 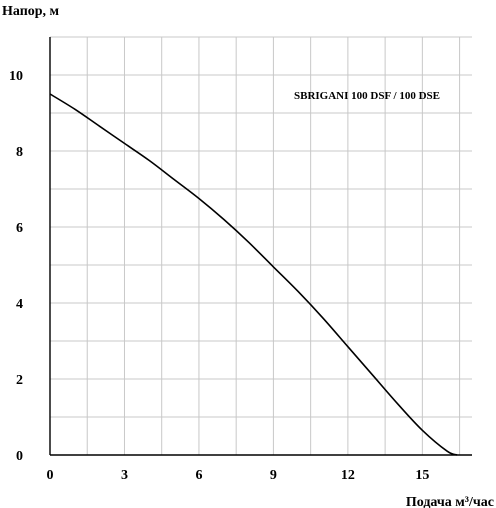 I want to click on x-tick-label: 3, so click(x=124, y=475).